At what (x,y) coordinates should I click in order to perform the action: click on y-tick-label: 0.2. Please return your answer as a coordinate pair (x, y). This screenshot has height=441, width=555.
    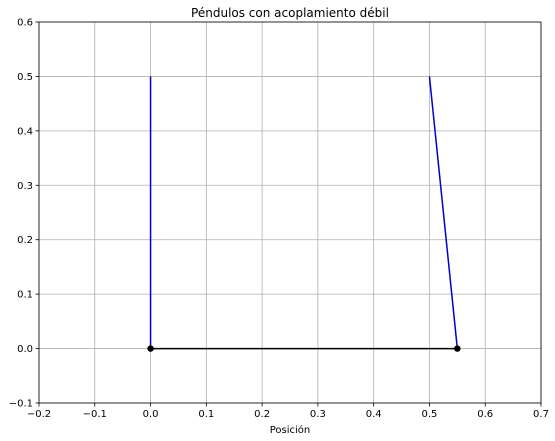
    Looking at the image, I should click on (25, 240).